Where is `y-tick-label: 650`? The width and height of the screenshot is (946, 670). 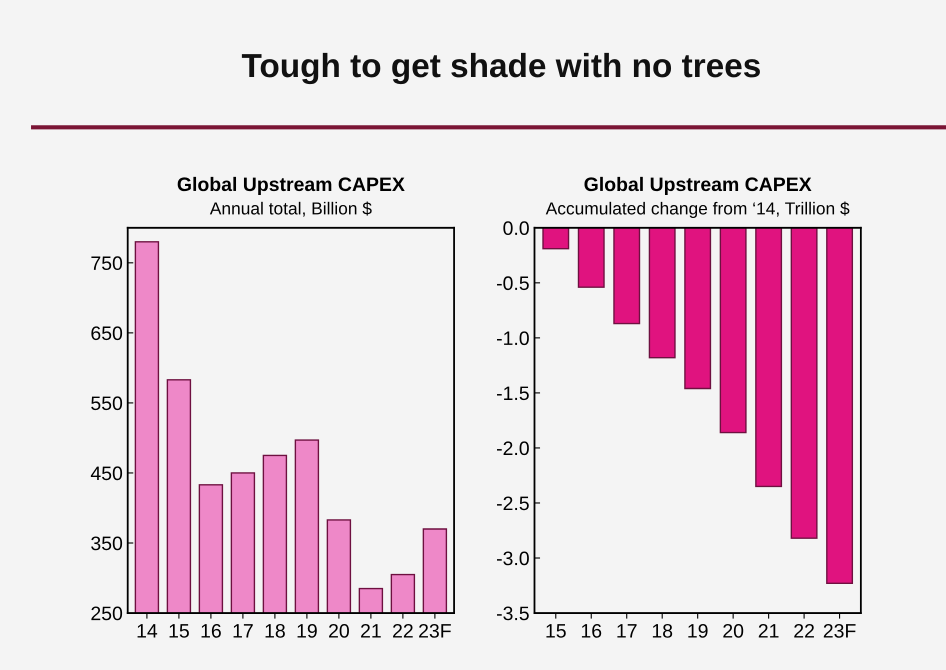 y-tick-label: 650 is located at coordinates (106, 333).